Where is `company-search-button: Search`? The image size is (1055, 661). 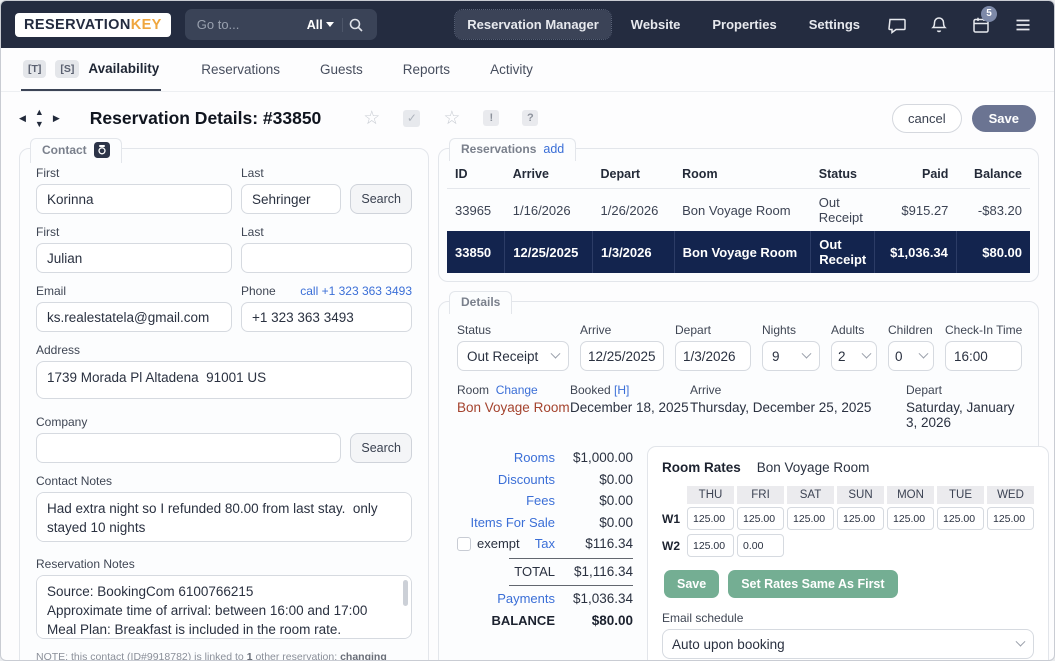
company-search-button: Search is located at coordinates (381, 448).